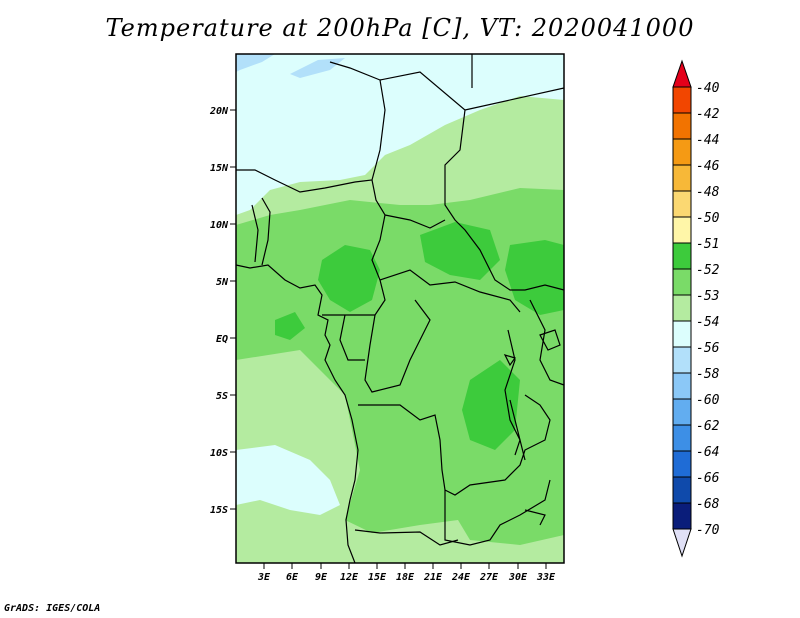  What do you see at coordinates (349, 278) in the screenshot?
I see `band-dark-green-central` at bounding box center [349, 278].